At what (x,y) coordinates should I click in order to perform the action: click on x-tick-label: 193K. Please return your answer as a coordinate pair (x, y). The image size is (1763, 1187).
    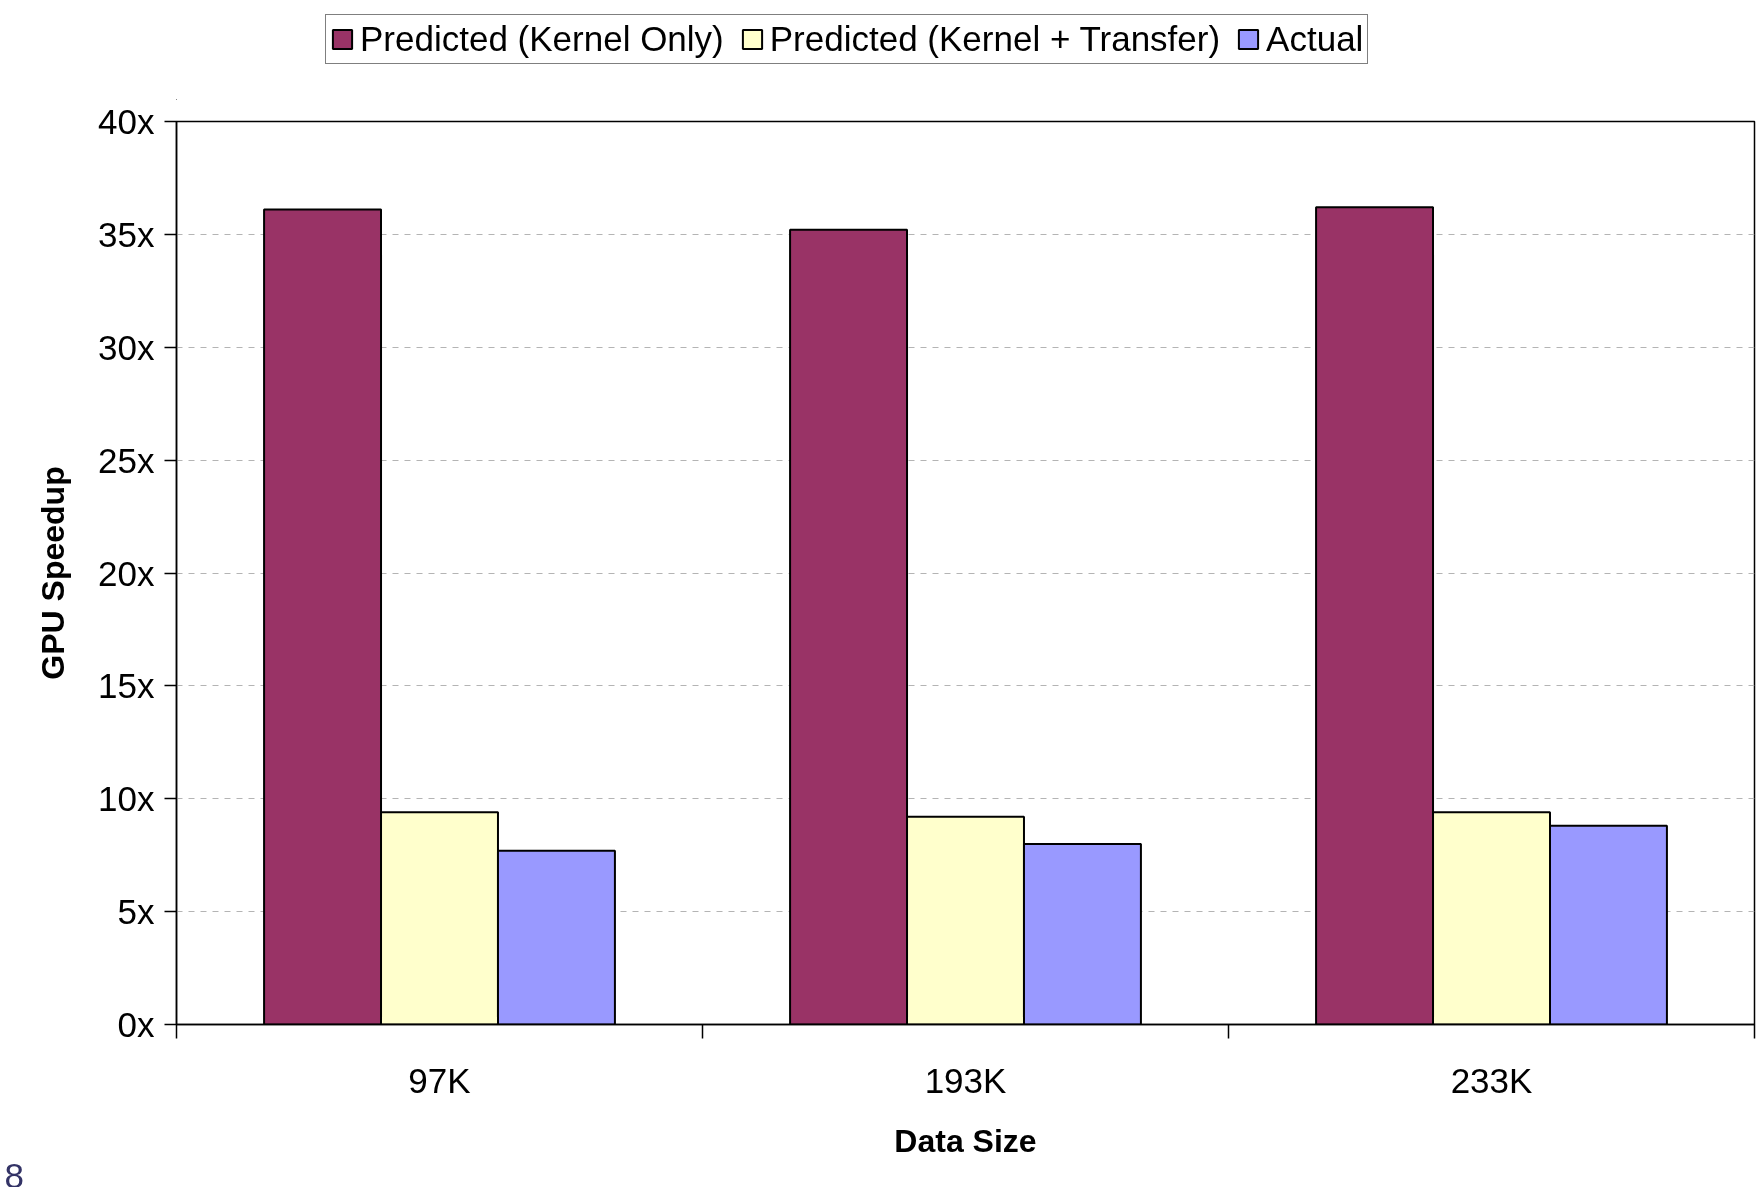
    Looking at the image, I should click on (965, 1080).